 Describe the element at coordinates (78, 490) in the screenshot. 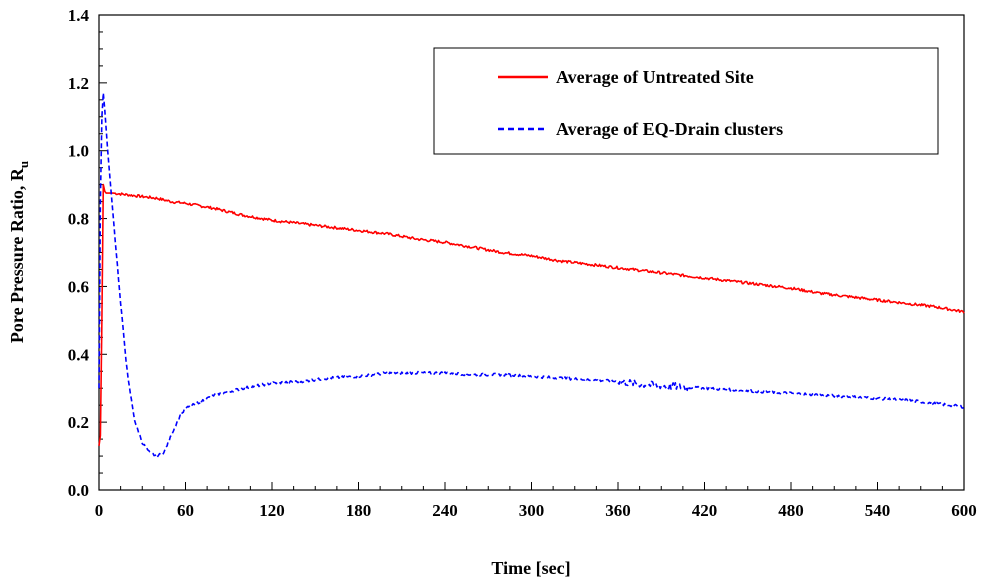

I see `y-tick-label: 0.0` at that location.